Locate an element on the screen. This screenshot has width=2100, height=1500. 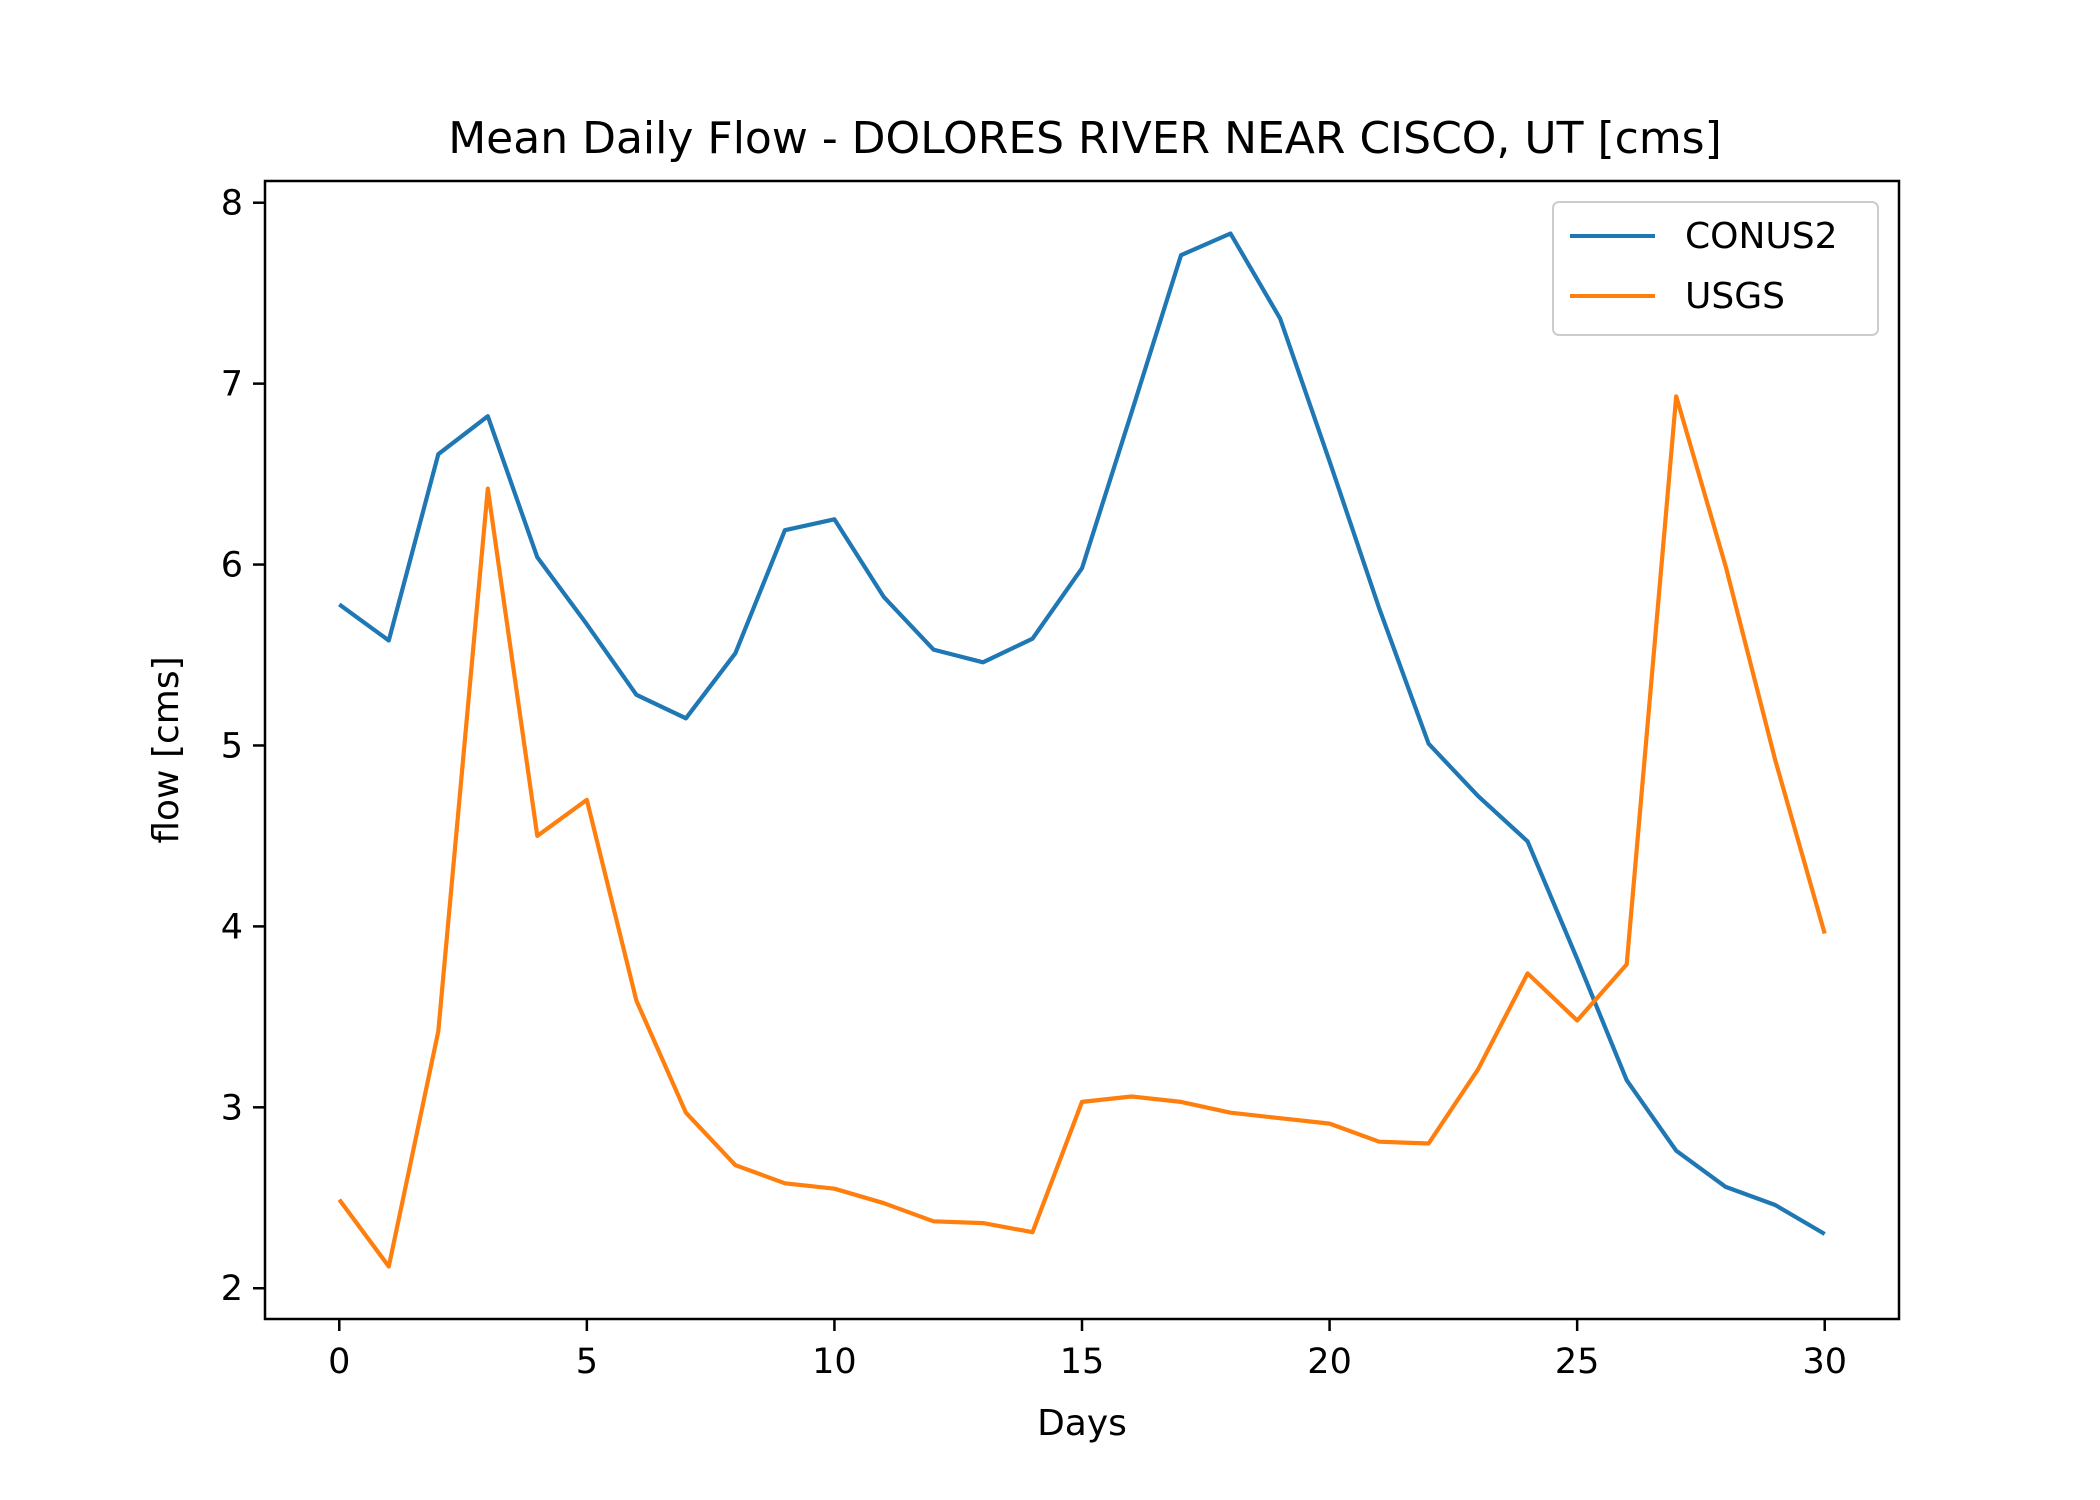
y-tick-label: 2 is located at coordinates (232, 1289).